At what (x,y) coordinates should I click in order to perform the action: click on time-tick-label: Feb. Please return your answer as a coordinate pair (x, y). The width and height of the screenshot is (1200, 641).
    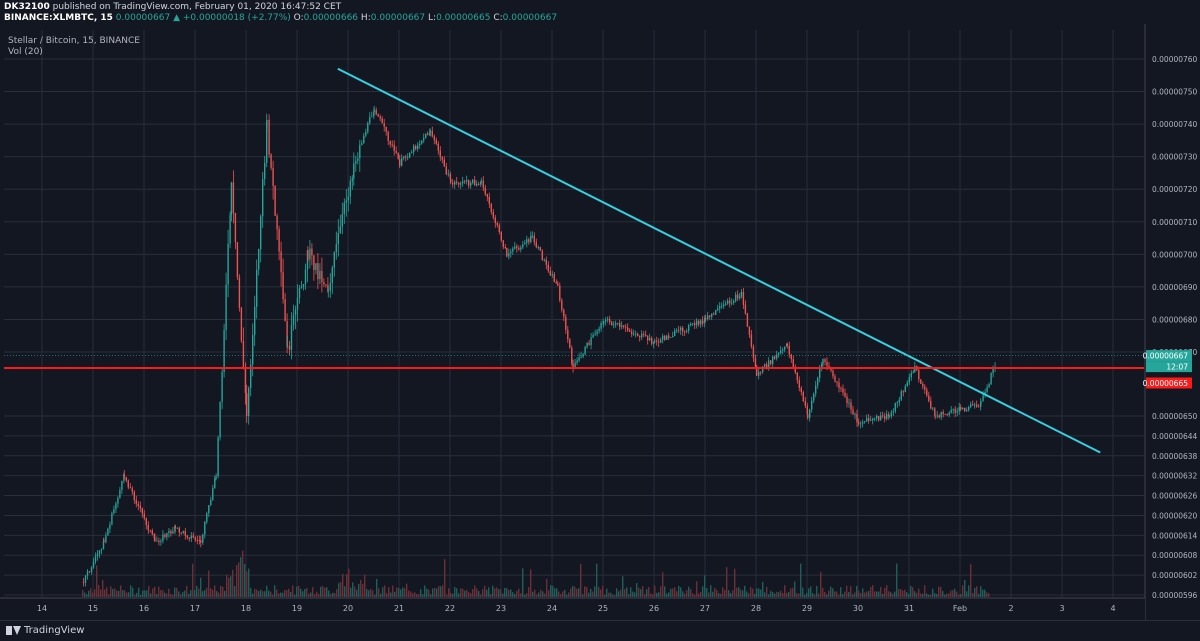
    Looking at the image, I should click on (960, 608).